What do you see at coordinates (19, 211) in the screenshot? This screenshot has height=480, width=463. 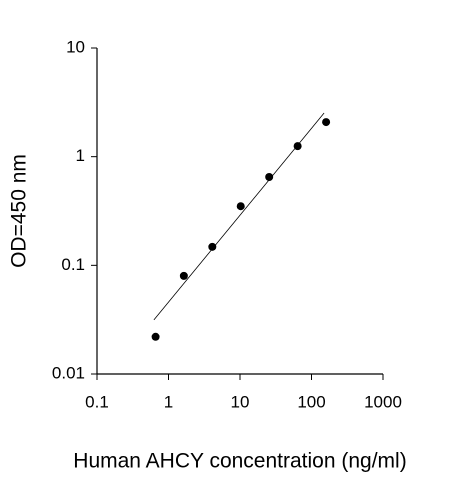 I see `y-axis-title: OD=450 nm` at bounding box center [19, 211].